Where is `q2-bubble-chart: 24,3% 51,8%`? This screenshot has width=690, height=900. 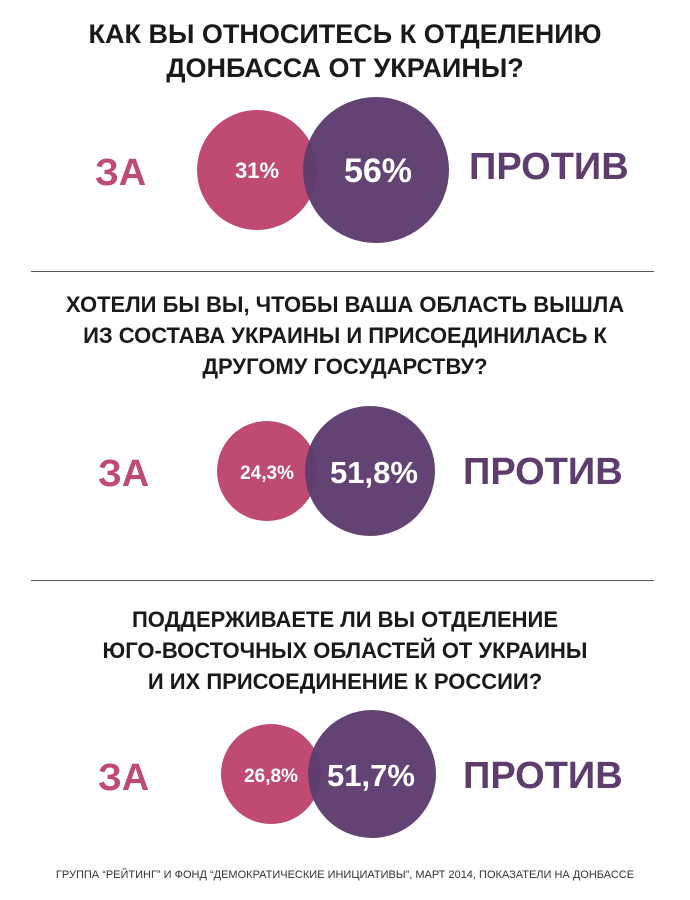 q2-bubble-chart: 24,3% 51,8% is located at coordinates (326, 471).